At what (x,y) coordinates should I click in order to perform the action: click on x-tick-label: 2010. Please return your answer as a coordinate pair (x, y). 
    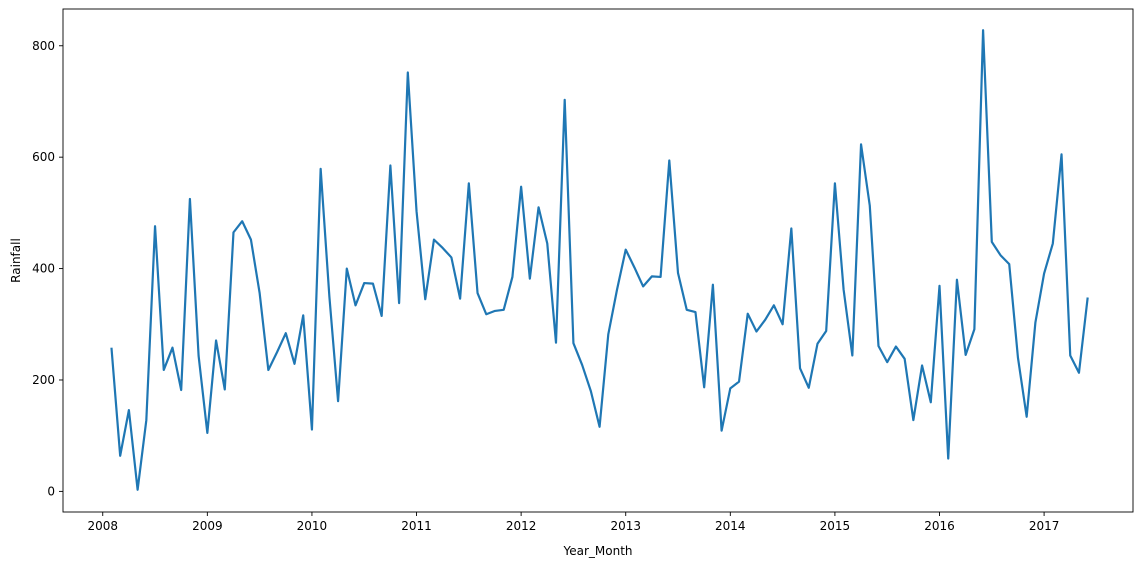
    Looking at the image, I should click on (312, 526).